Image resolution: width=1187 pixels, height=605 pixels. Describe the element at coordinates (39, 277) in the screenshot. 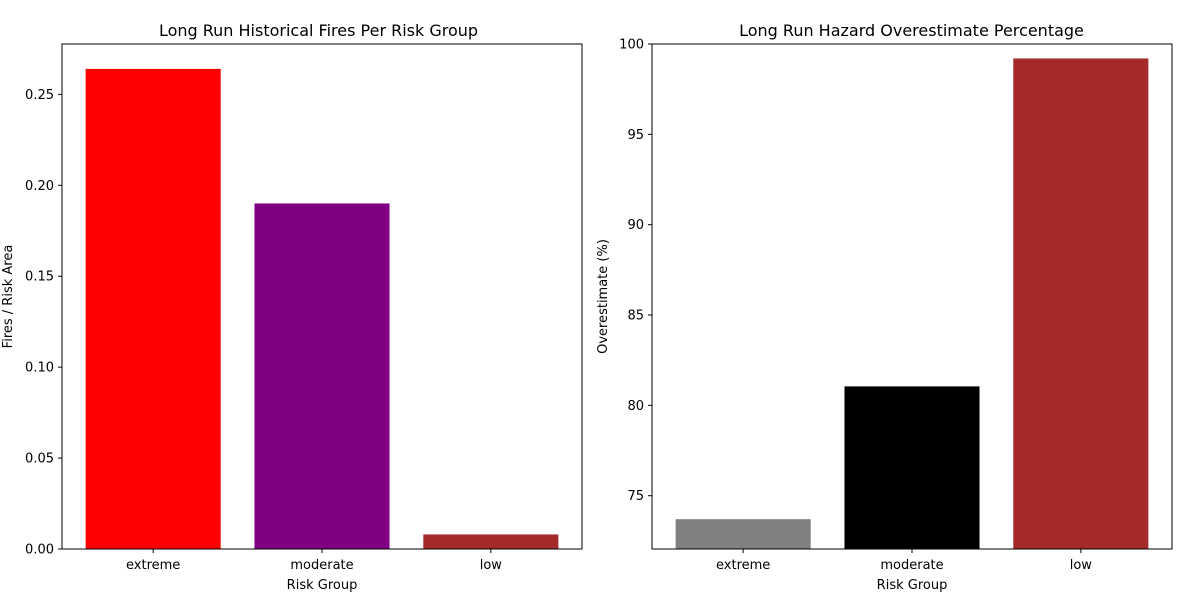

I see `y-tick-label: 0.15` at that location.